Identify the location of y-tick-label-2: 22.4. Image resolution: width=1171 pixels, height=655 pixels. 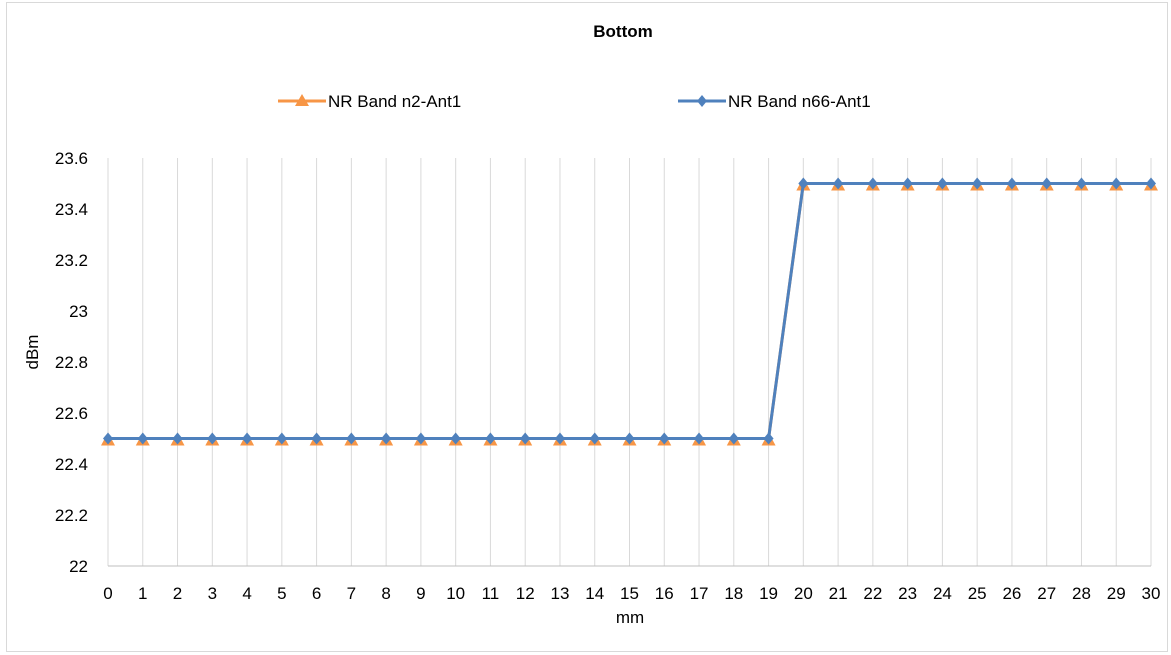
(71, 464).